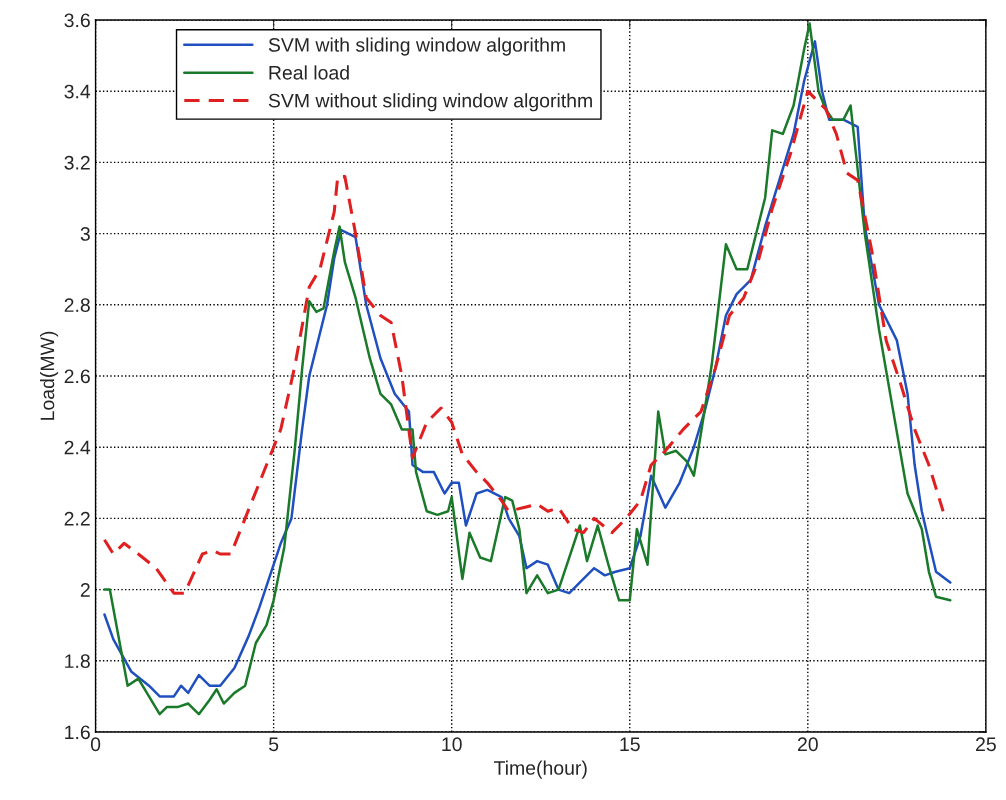 This screenshot has width=1006, height=800. Describe the element at coordinates (452, 744) in the screenshot. I see `x-tick-label: 10` at that location.